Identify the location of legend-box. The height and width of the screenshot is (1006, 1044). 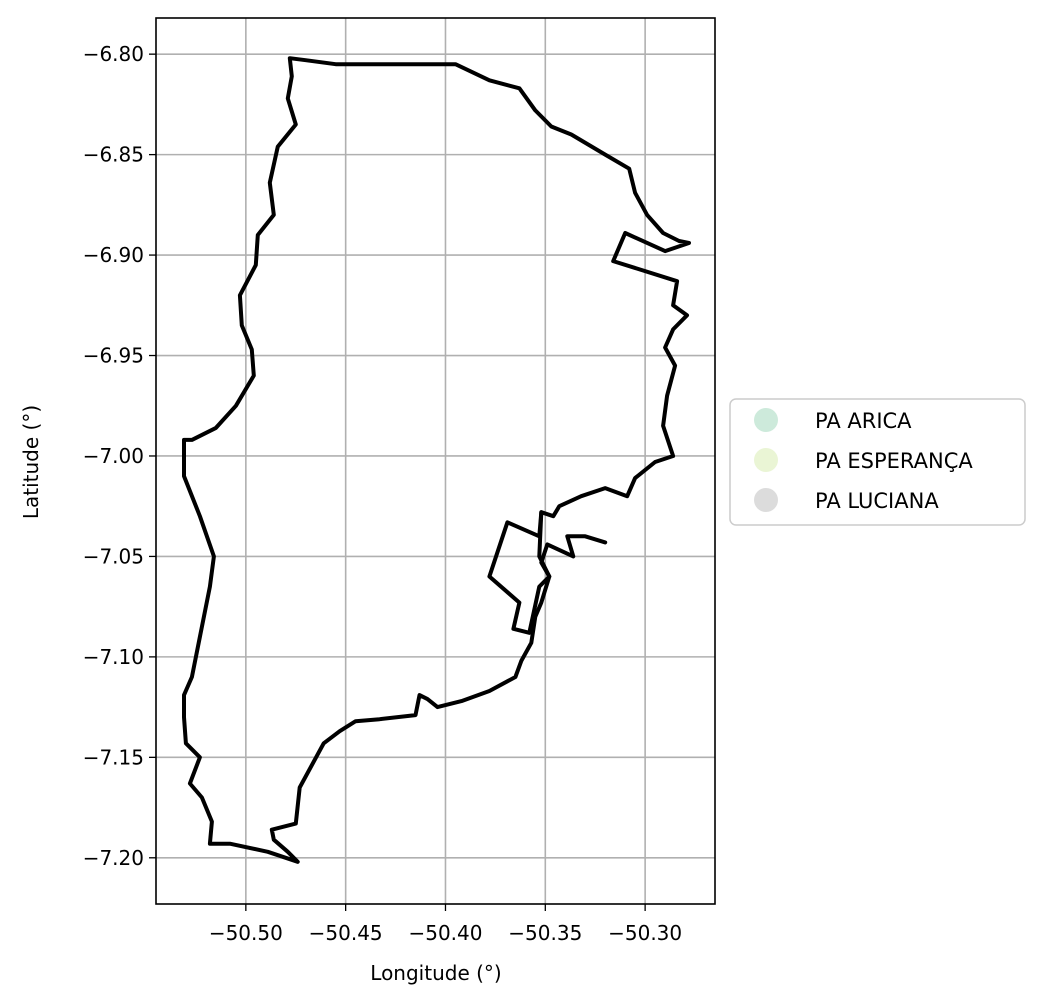
(877, 462).